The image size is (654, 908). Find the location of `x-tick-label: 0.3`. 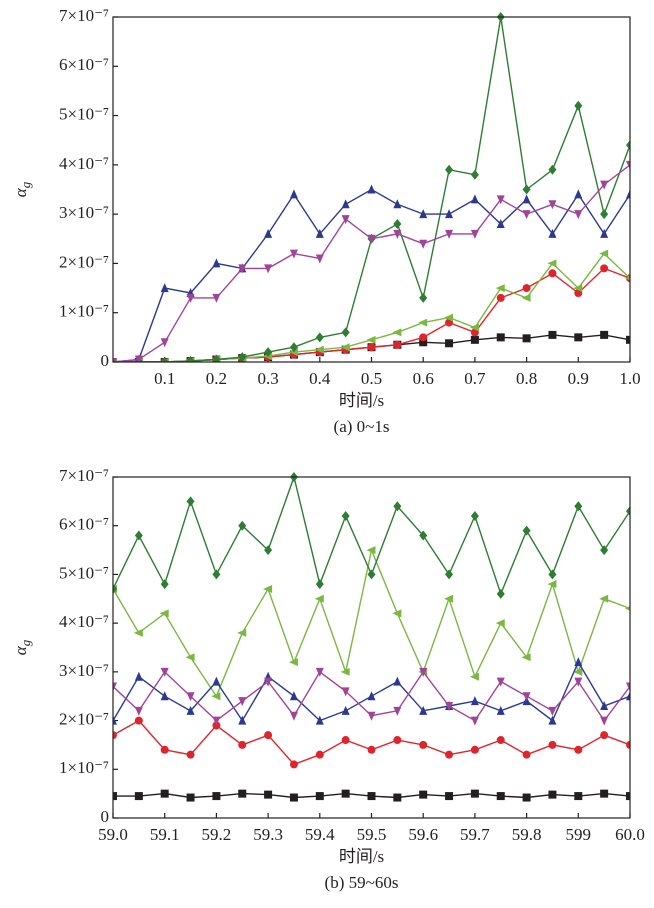

x-tick-label: 0.3 is located at coordinates (267, 378).